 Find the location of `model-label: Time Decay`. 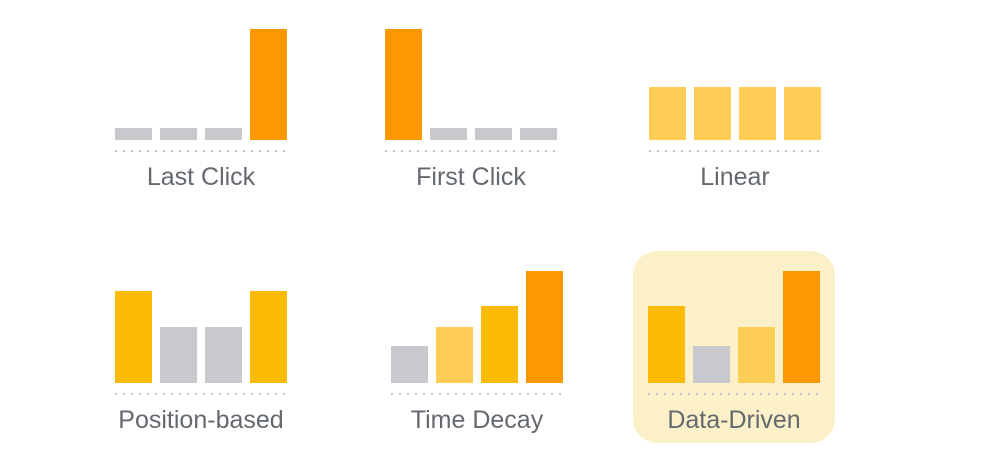

model-label: Time Decay is located at coordinates (477, 420).